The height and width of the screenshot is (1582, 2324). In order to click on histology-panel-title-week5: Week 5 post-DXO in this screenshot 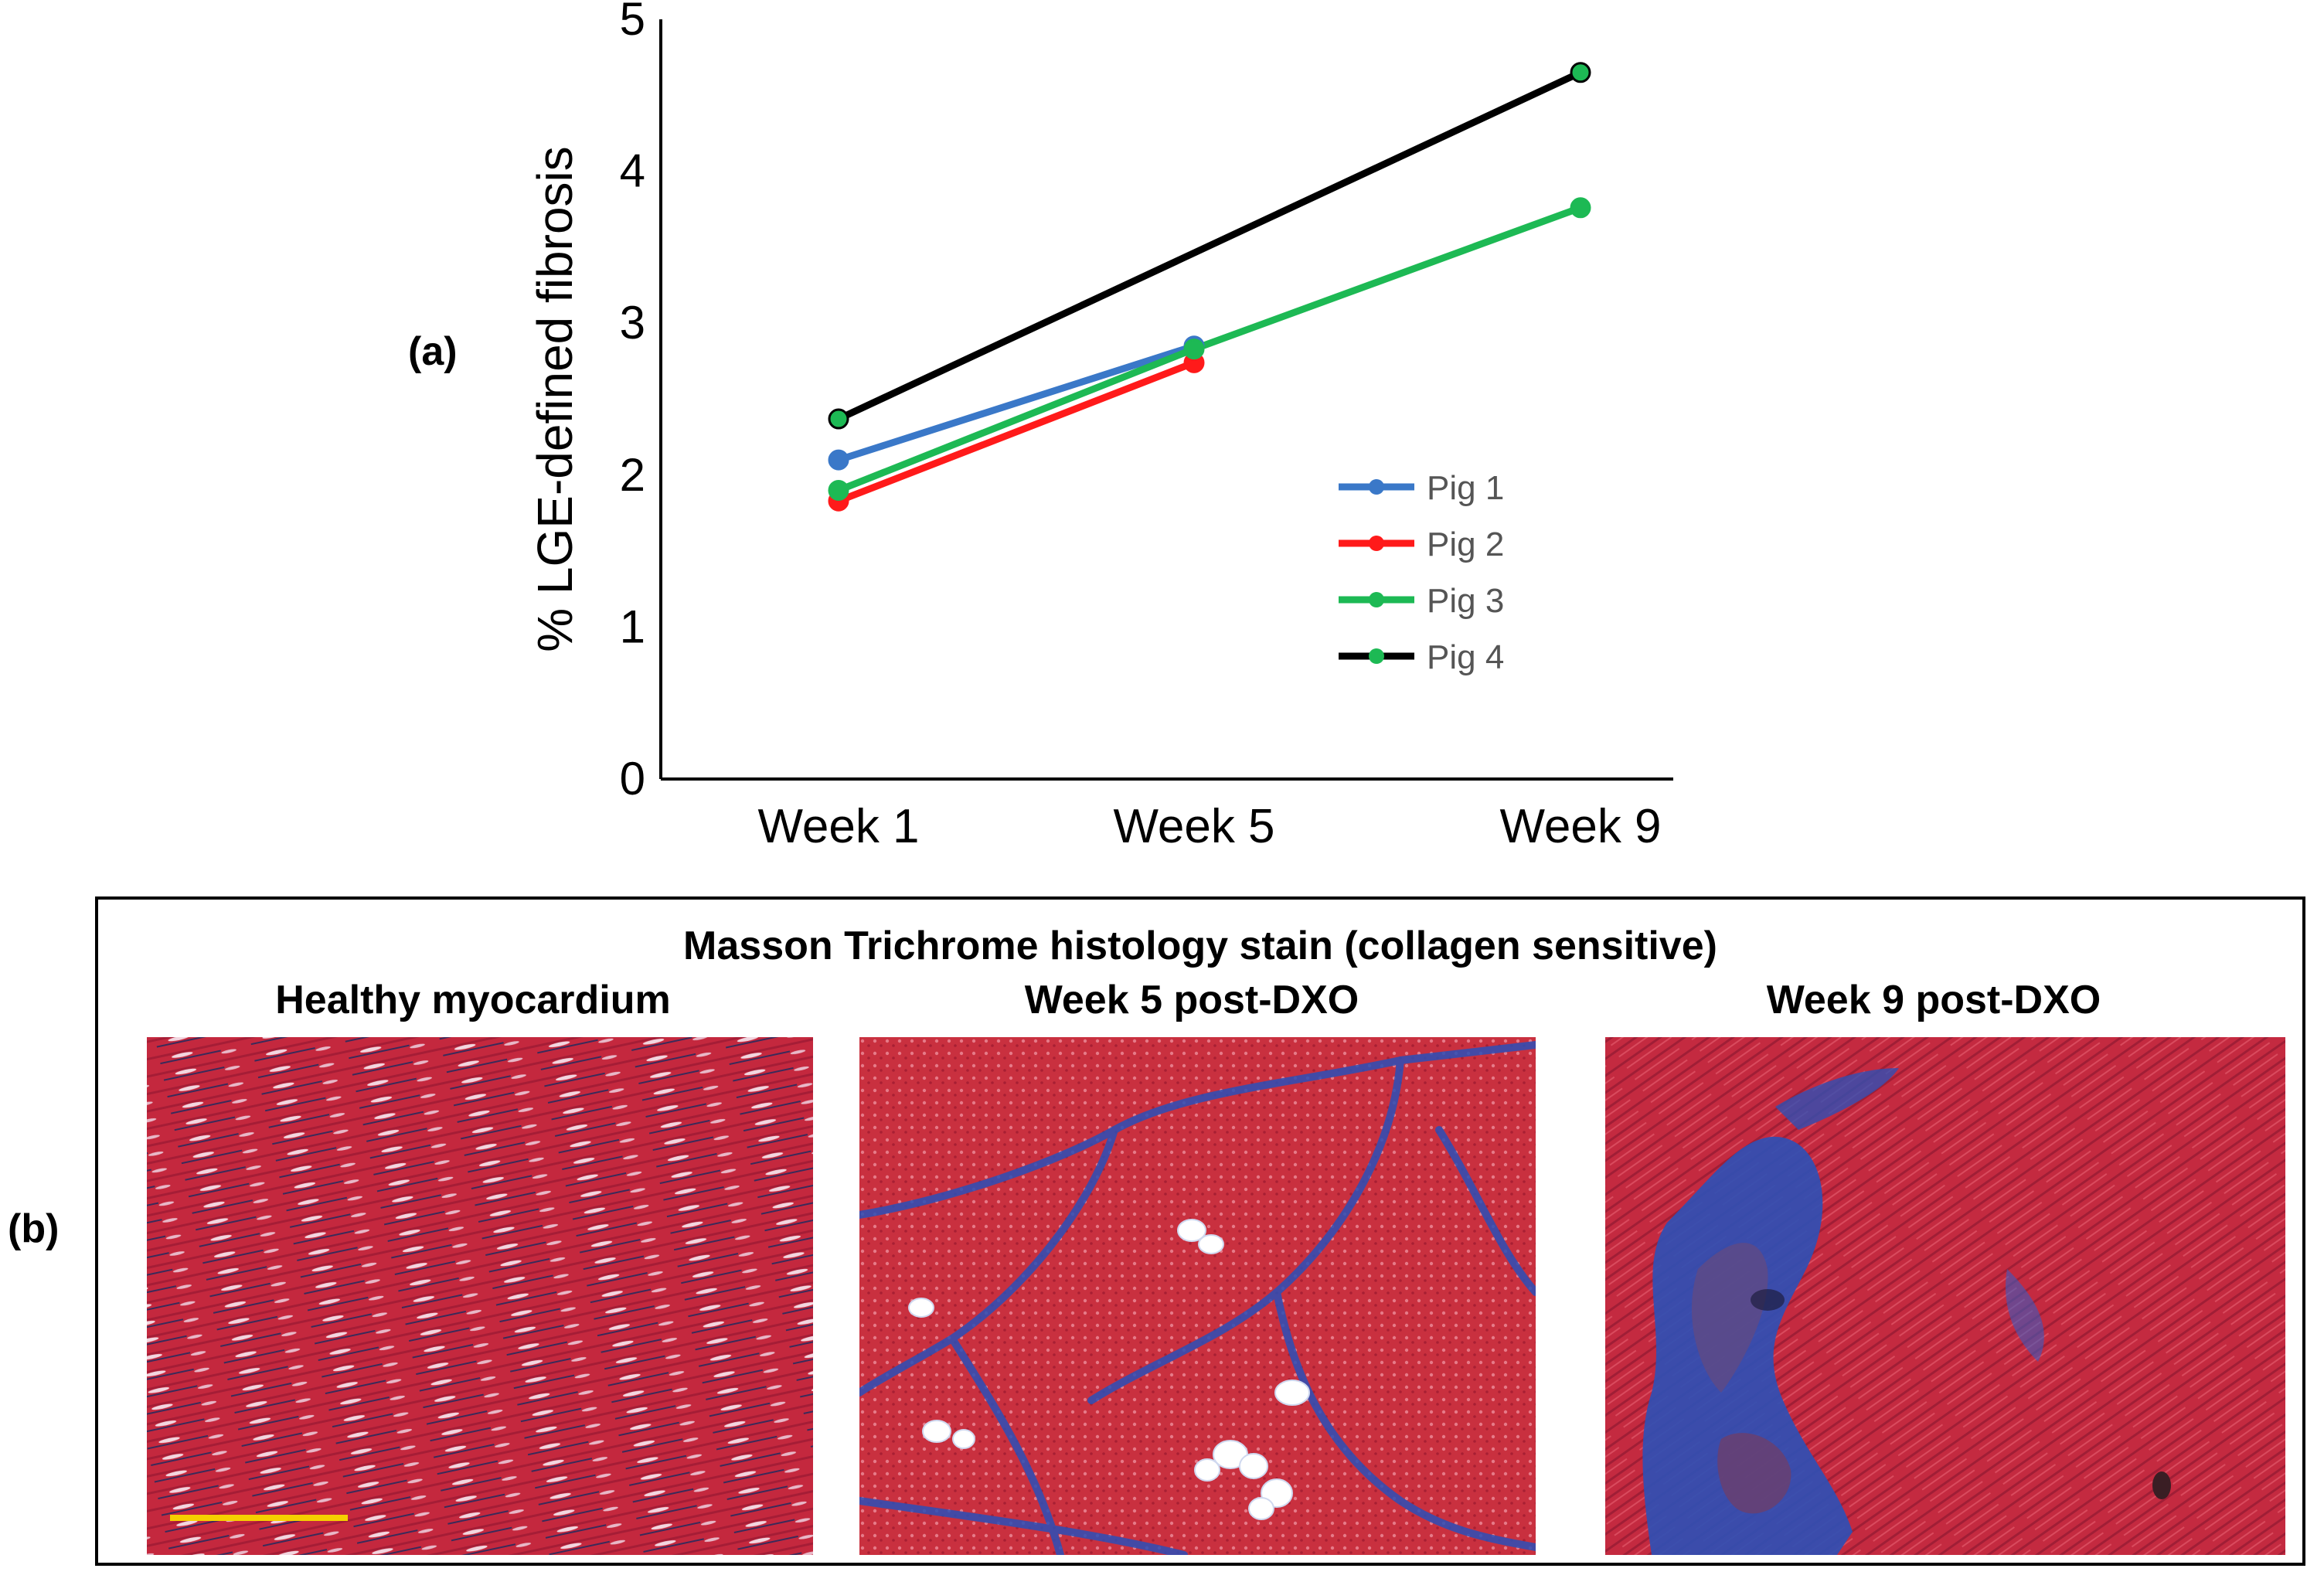, I will do `click(1191, 1000)`.